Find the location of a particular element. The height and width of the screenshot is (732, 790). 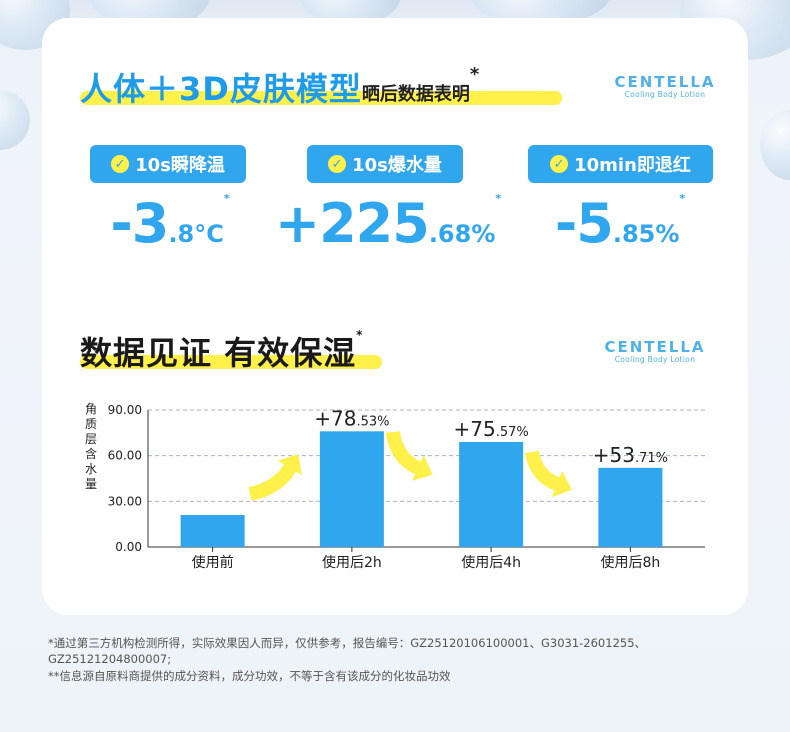

metric-pill-redness: ✓ 10min即退红 is located at coordinates (620, 164).